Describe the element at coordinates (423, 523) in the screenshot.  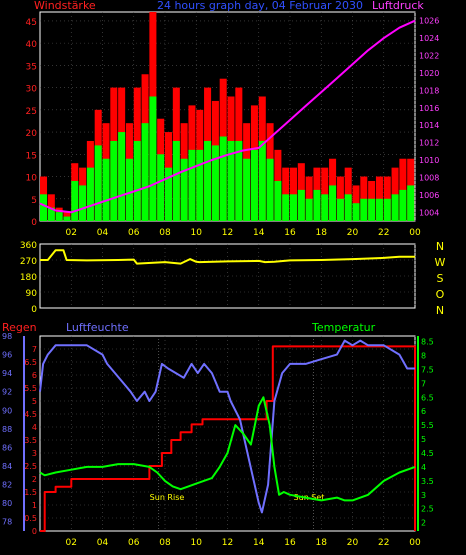
I see `temperature-tick-label: 2` at that location.